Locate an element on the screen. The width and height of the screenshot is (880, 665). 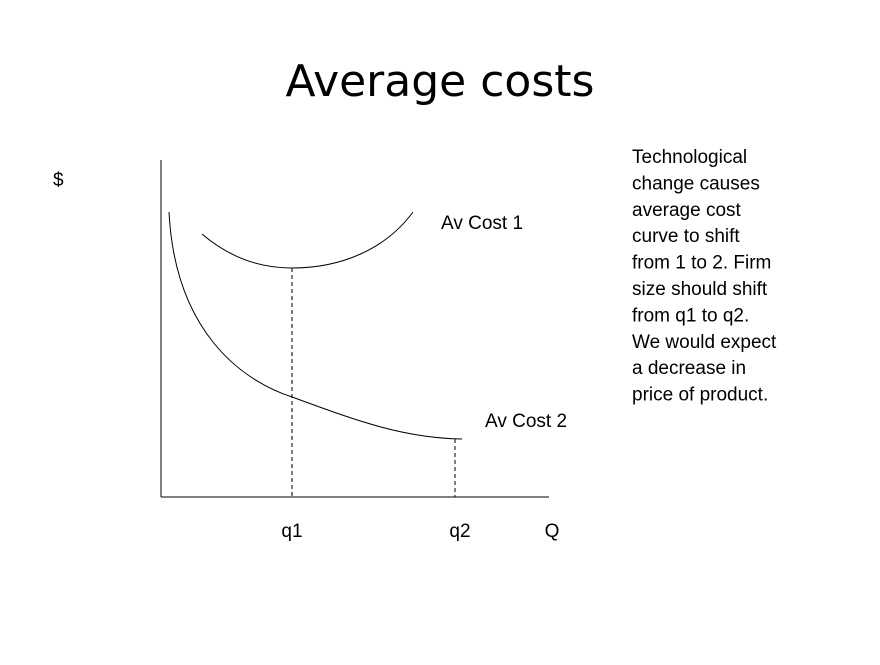
av-cost-2-curve is located at coordinates (315, 325).